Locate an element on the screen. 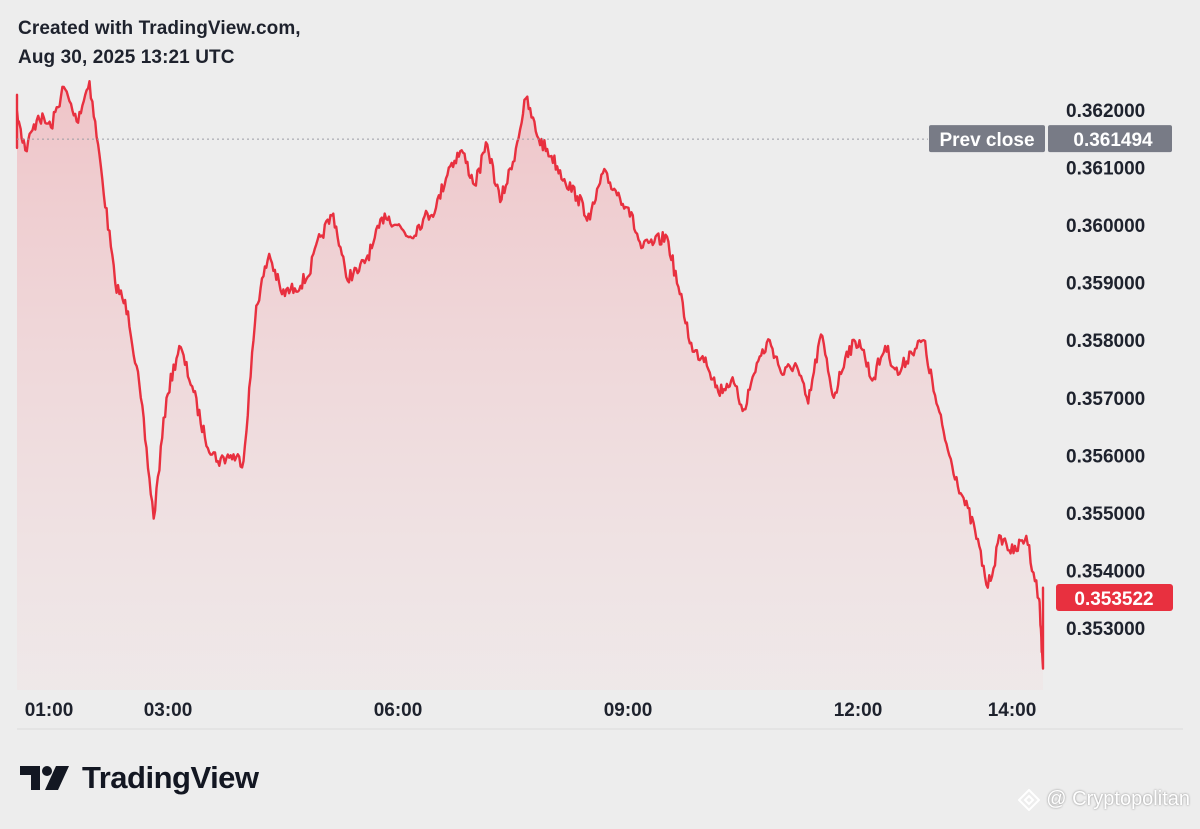 The height and width of the screenshot is (829, 1200). y-tick-label: 0.356000 is located at coordinates (1105, 456).